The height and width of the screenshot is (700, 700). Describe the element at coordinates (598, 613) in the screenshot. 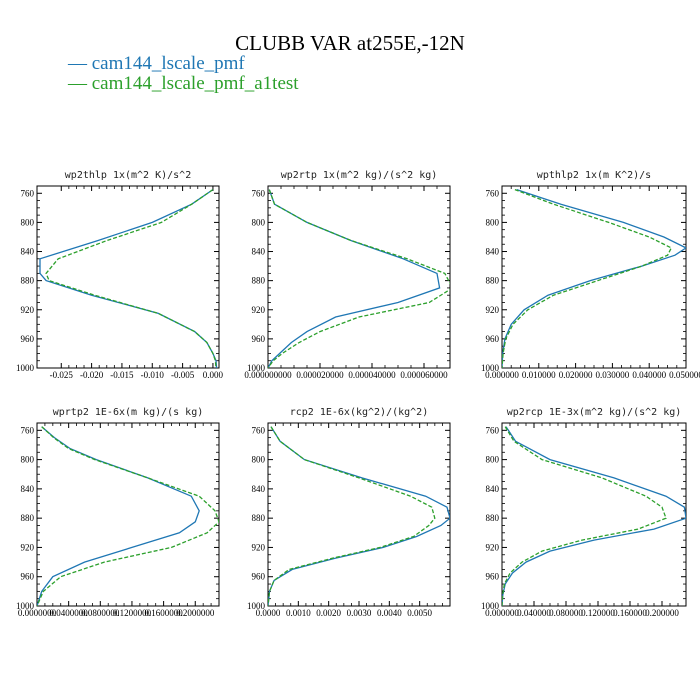

I see `x-tick-label: 0.120000` at that location.